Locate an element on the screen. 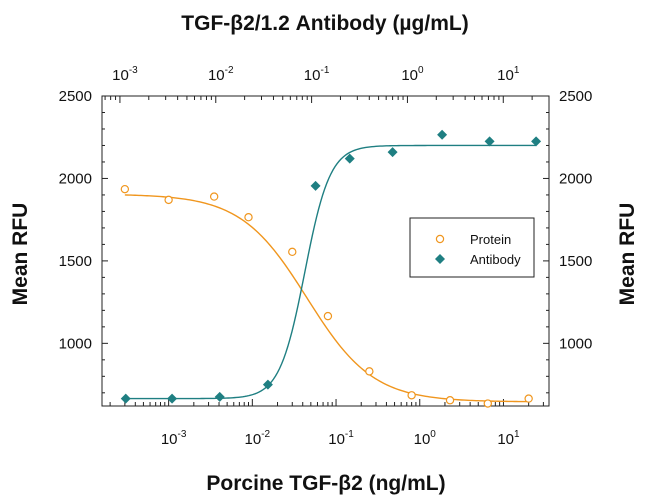 The image size is (650, 504). x2-tick-label: 10¹ is located at coordinates (508, 74).